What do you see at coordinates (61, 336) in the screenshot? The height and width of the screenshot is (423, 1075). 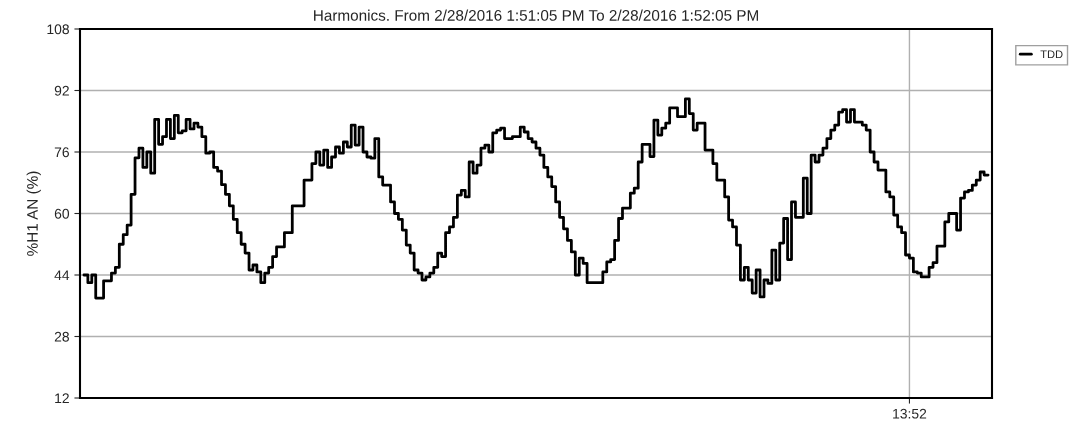 I see `y-tick-label: 28` at bounding box center [61, 336].